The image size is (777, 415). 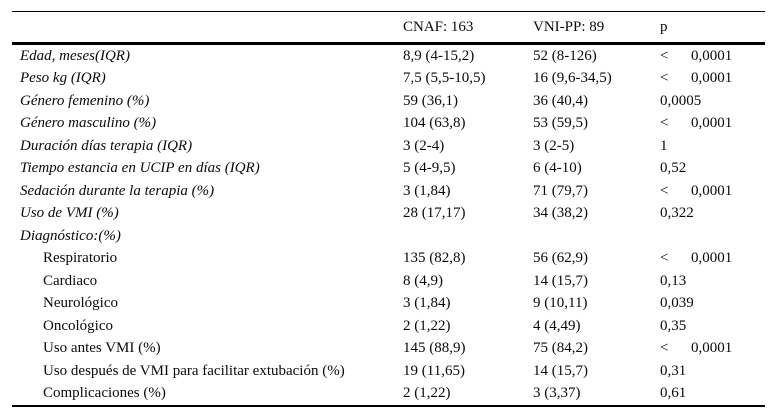 I want to click on cnaf-value-cell, so click(x=460, y=236).